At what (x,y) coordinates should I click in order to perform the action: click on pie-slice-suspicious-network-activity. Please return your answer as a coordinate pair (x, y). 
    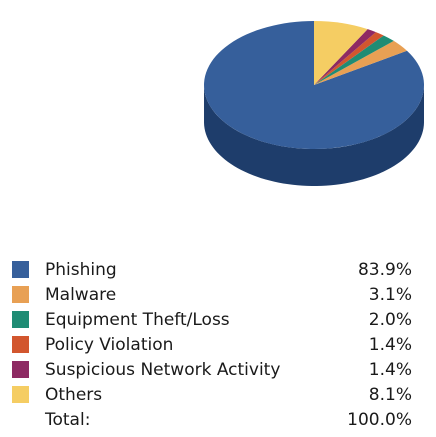
    Looking at the image, I should click on (345, 57).